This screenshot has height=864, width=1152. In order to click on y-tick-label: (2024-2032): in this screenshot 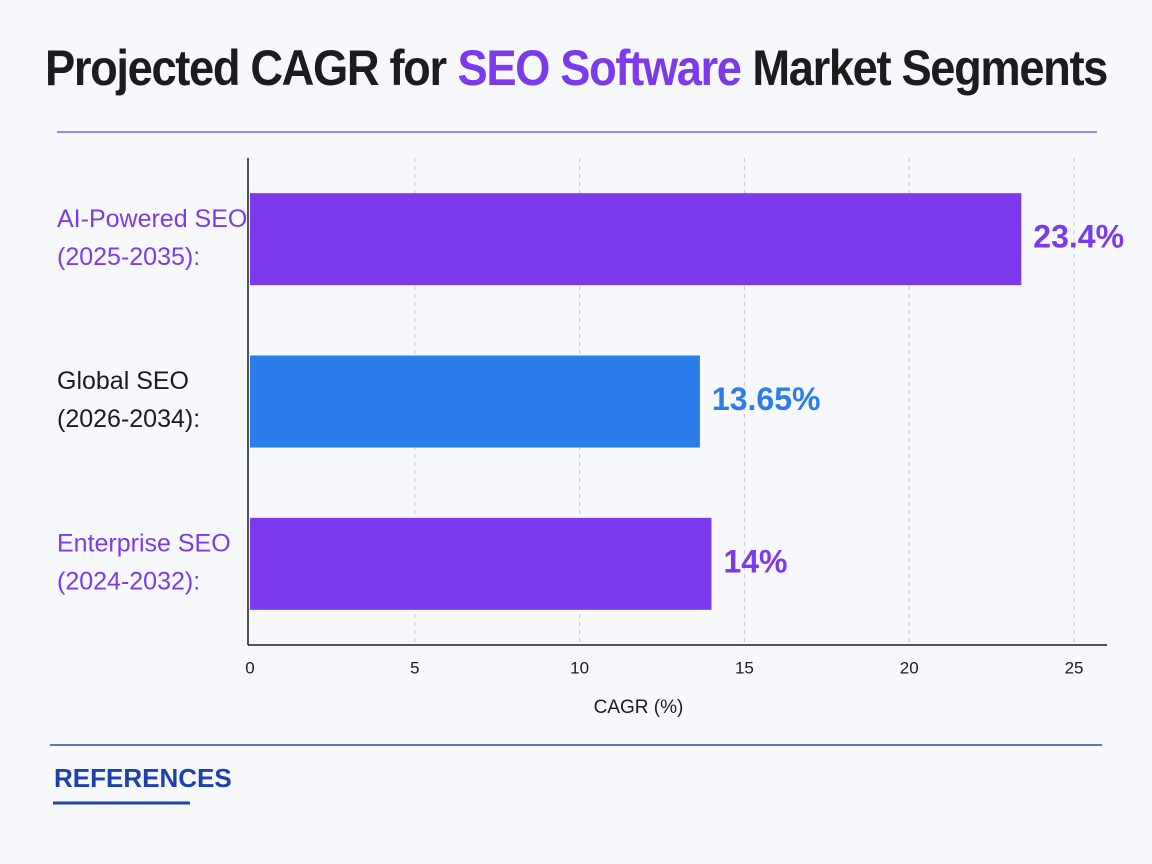, I will do `click(128, 581)`.